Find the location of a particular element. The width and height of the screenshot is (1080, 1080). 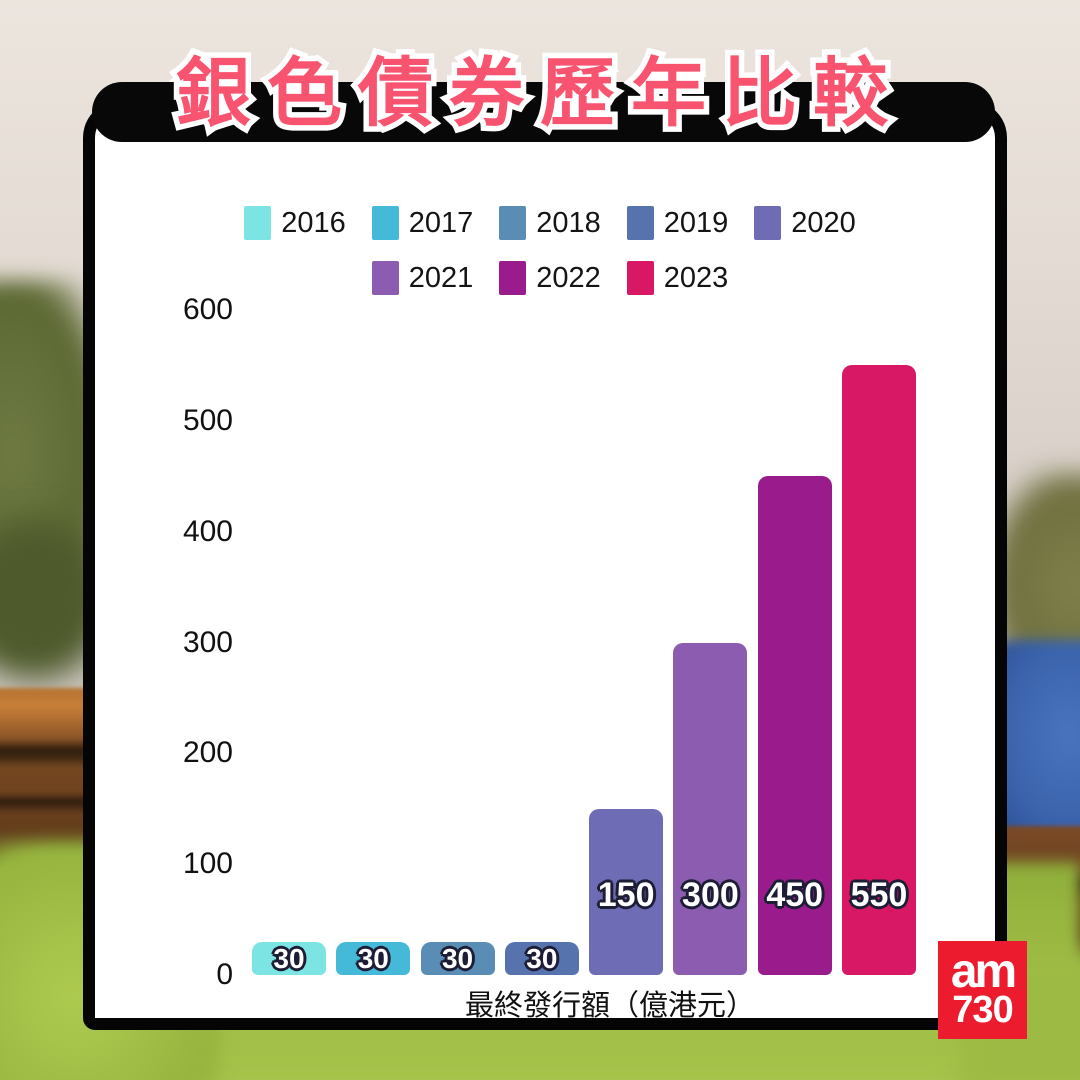

bar-2020: 150 is located at coordinates (626, 891).